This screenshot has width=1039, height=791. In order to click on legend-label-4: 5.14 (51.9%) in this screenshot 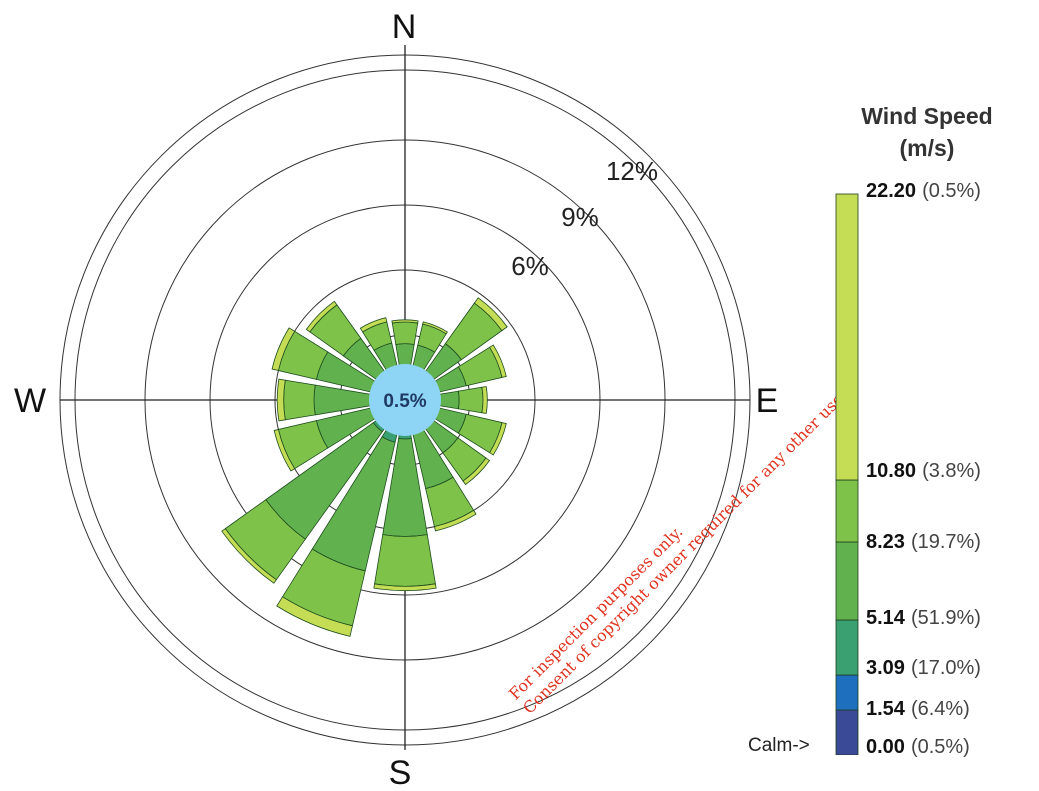, I will do `click(923, 618)`.